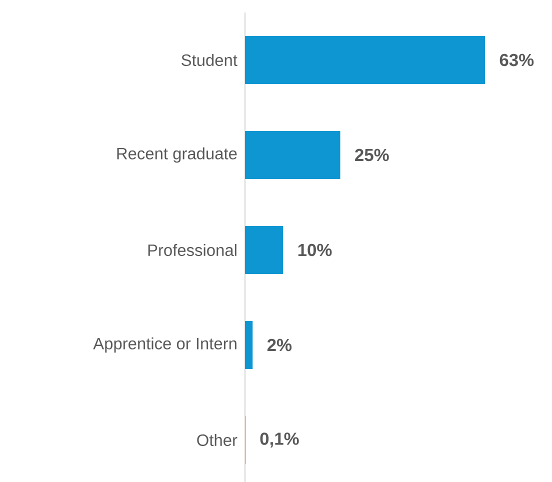  I want to click on y-tick-label: Professional, so click(192, 250).